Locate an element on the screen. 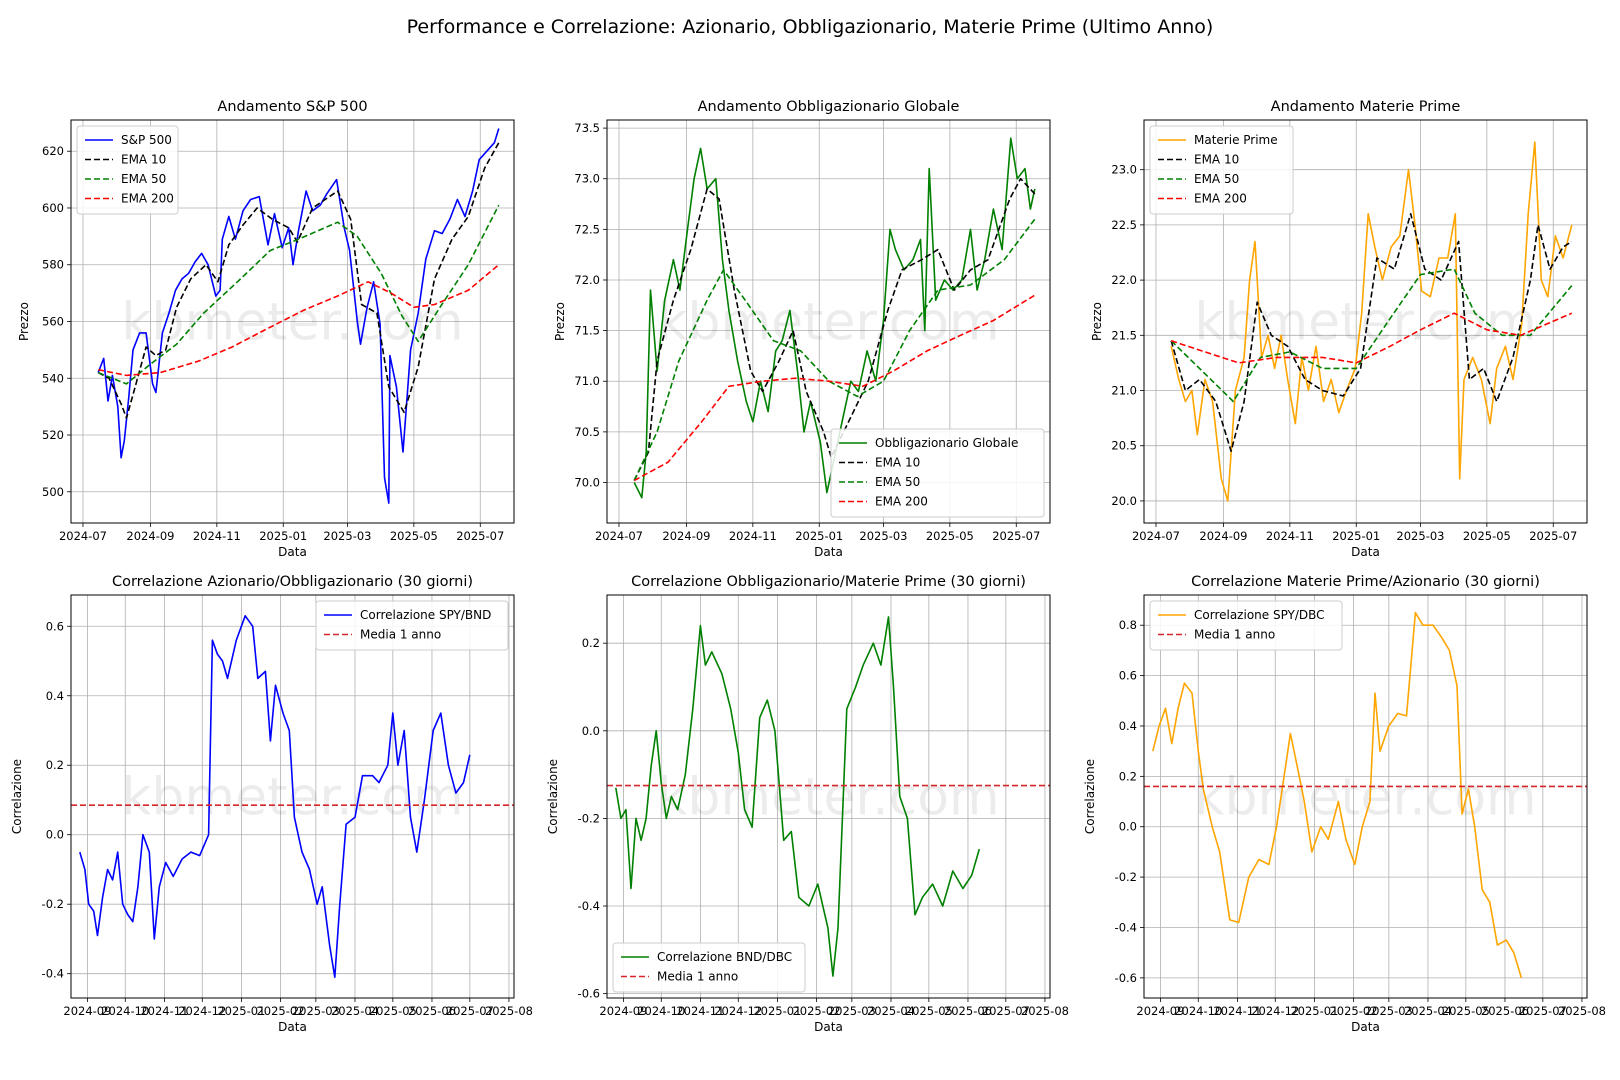 The image size is (1620, 1080). legend-label: Correlazione SPY/DBC is located at coordinates (1259, 615).